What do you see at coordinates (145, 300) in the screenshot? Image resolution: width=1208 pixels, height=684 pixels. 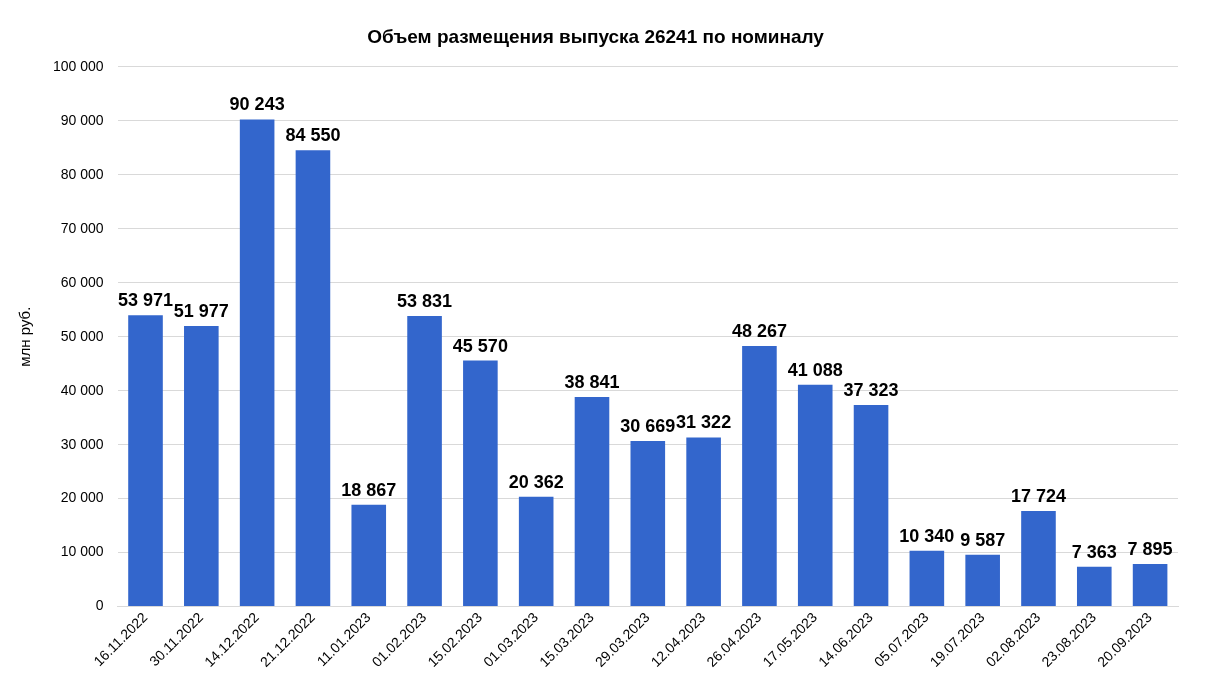 I see `data-label: 53 971` at bounding box center [145, 300].